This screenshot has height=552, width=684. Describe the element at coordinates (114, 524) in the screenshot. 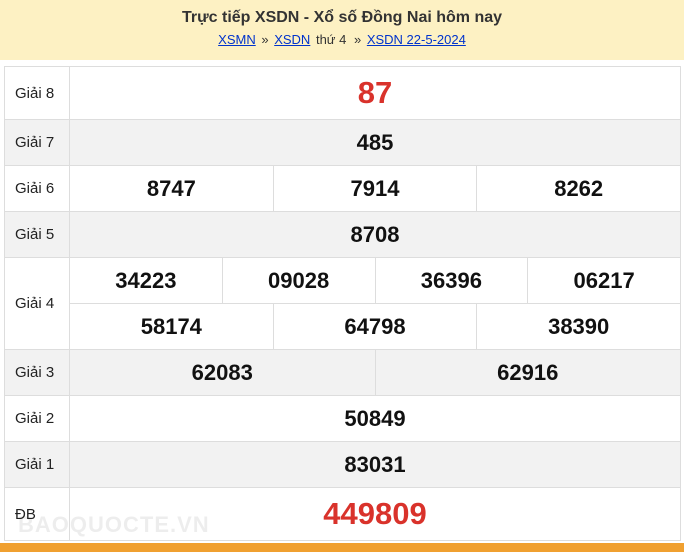

I see `watermark: BAOQUOCTE.VN` at that location.